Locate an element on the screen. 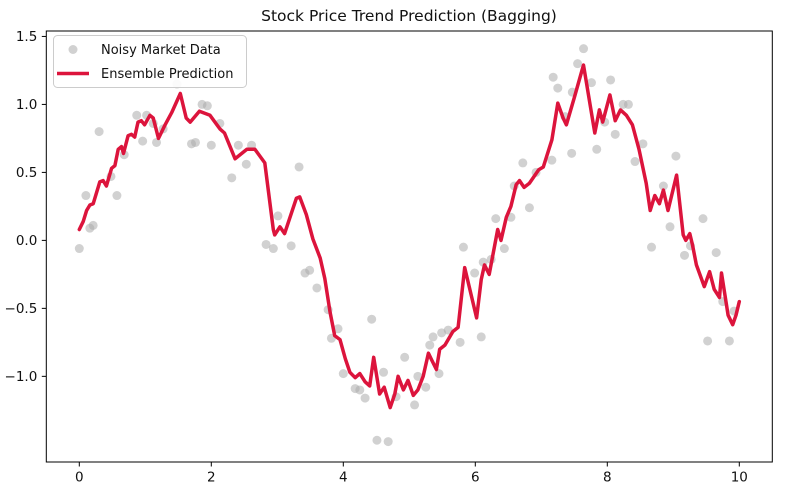 Image resolution: width=790 pixels, height=491 pixels. x-tick-label: 10 is located at coordinates (739, 478).